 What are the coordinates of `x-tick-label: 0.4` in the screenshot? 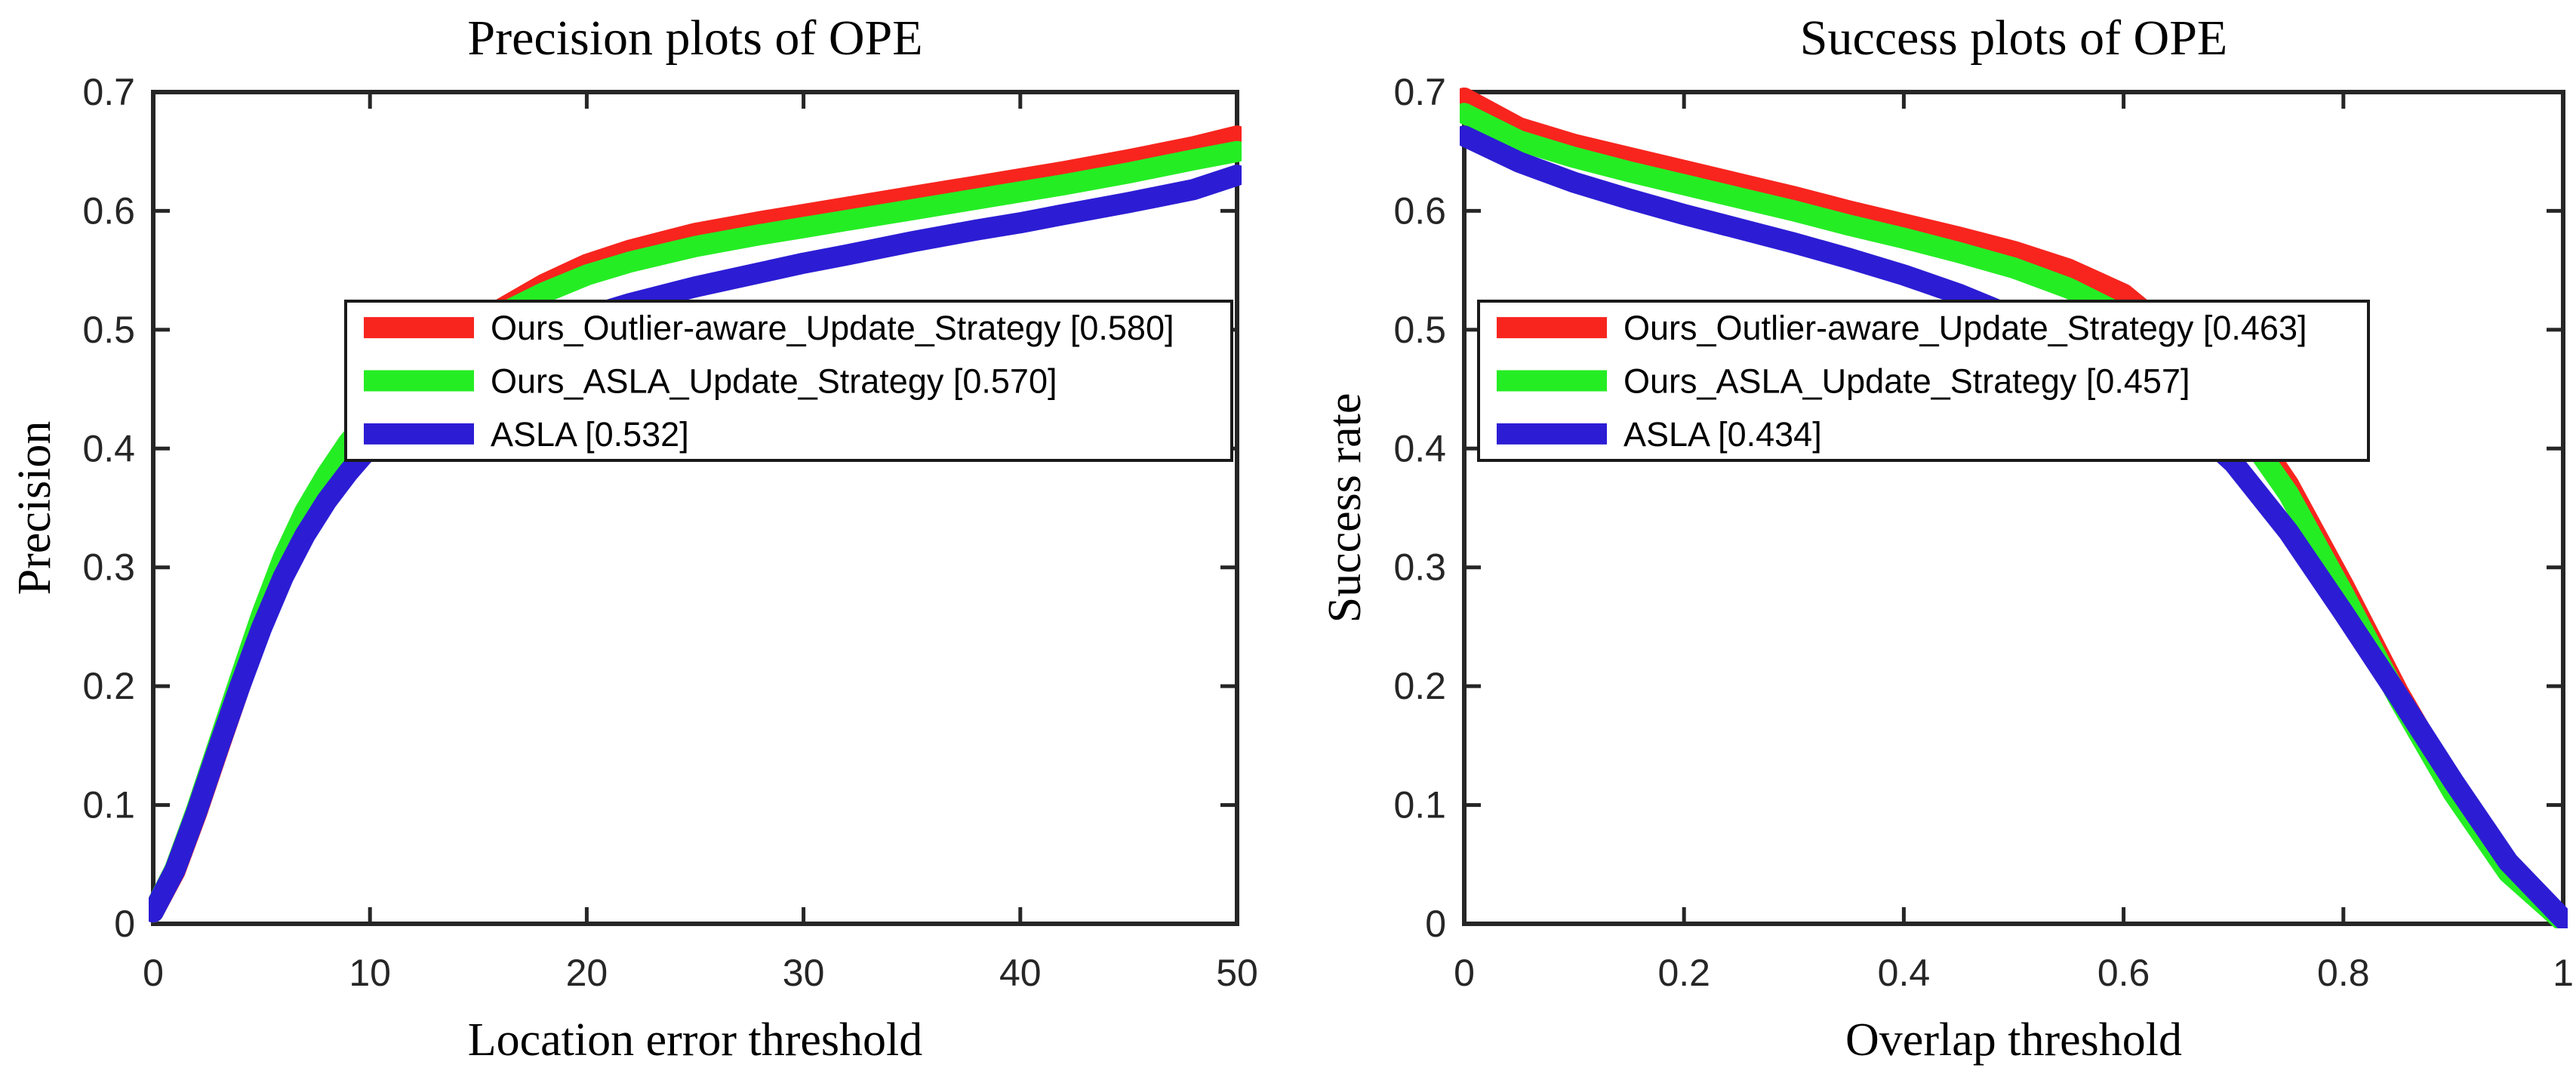 It's located at (1904, 973).